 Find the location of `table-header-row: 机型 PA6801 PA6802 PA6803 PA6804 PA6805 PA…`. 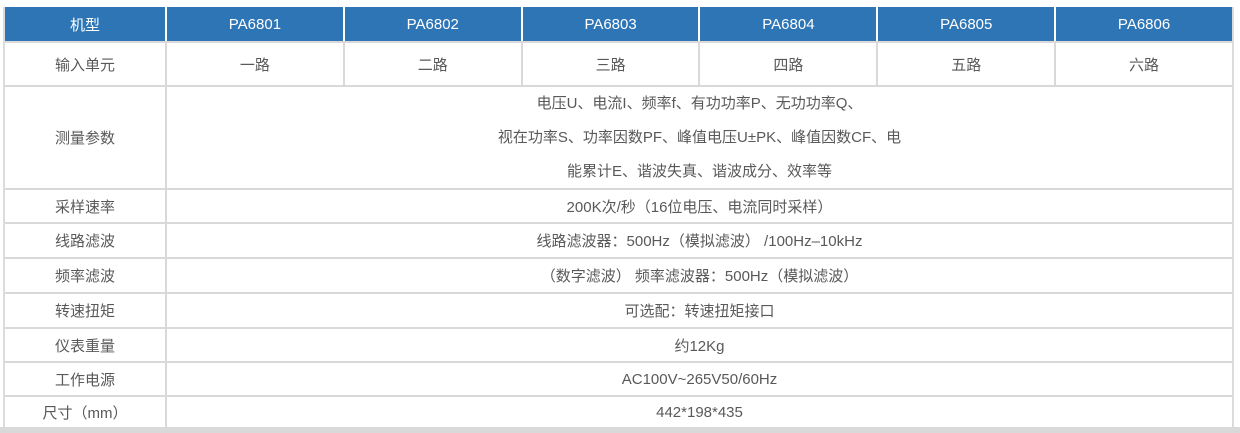

table-header-row: 机型 PA6801 PA6802 PA6803 PA6804 PA6805 PA… is located at coordinates (618, 25).